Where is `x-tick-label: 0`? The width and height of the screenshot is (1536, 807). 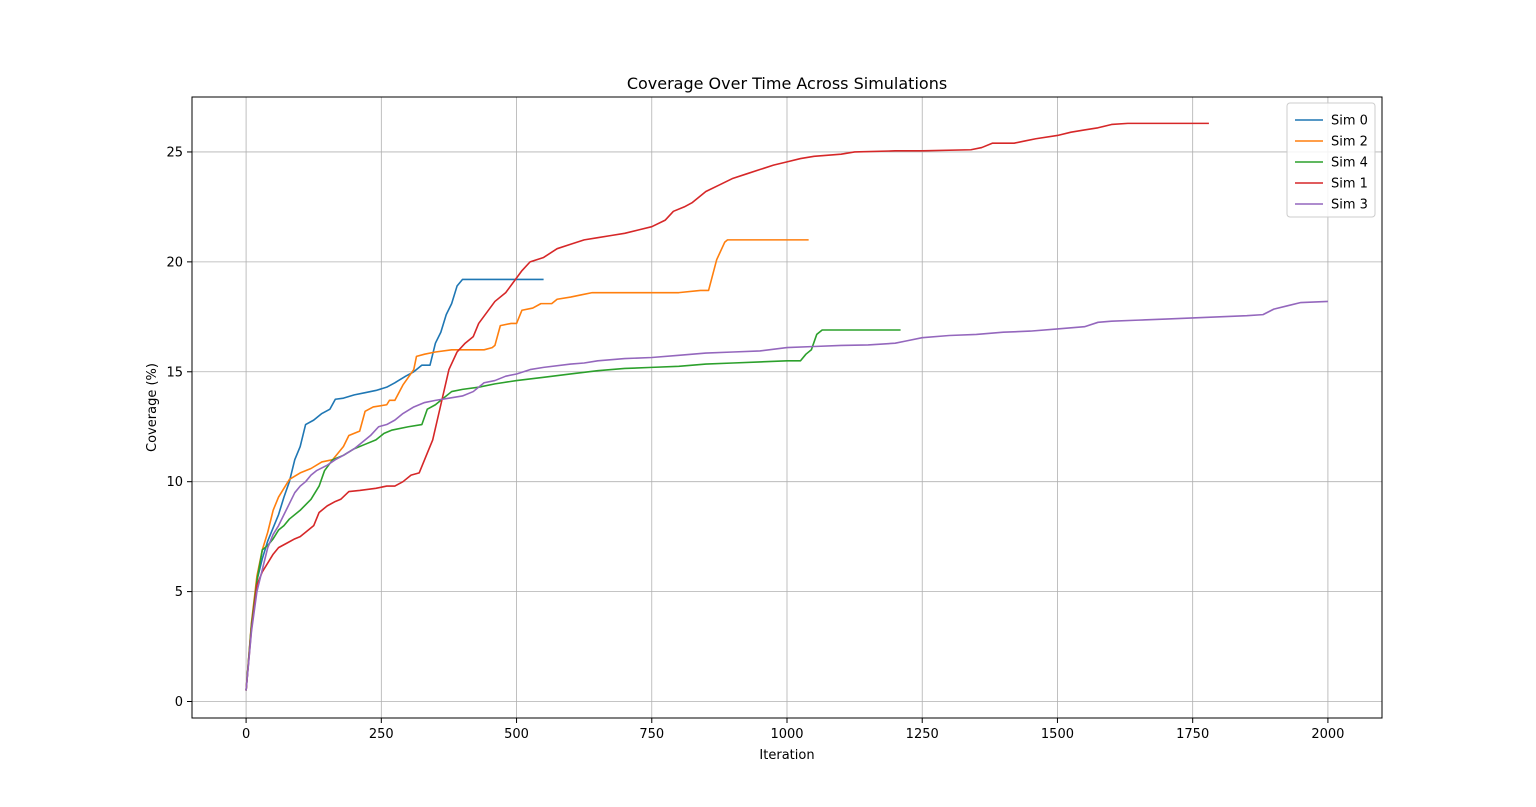 x-tick-label: 0 is located at coordinates (246, 734).